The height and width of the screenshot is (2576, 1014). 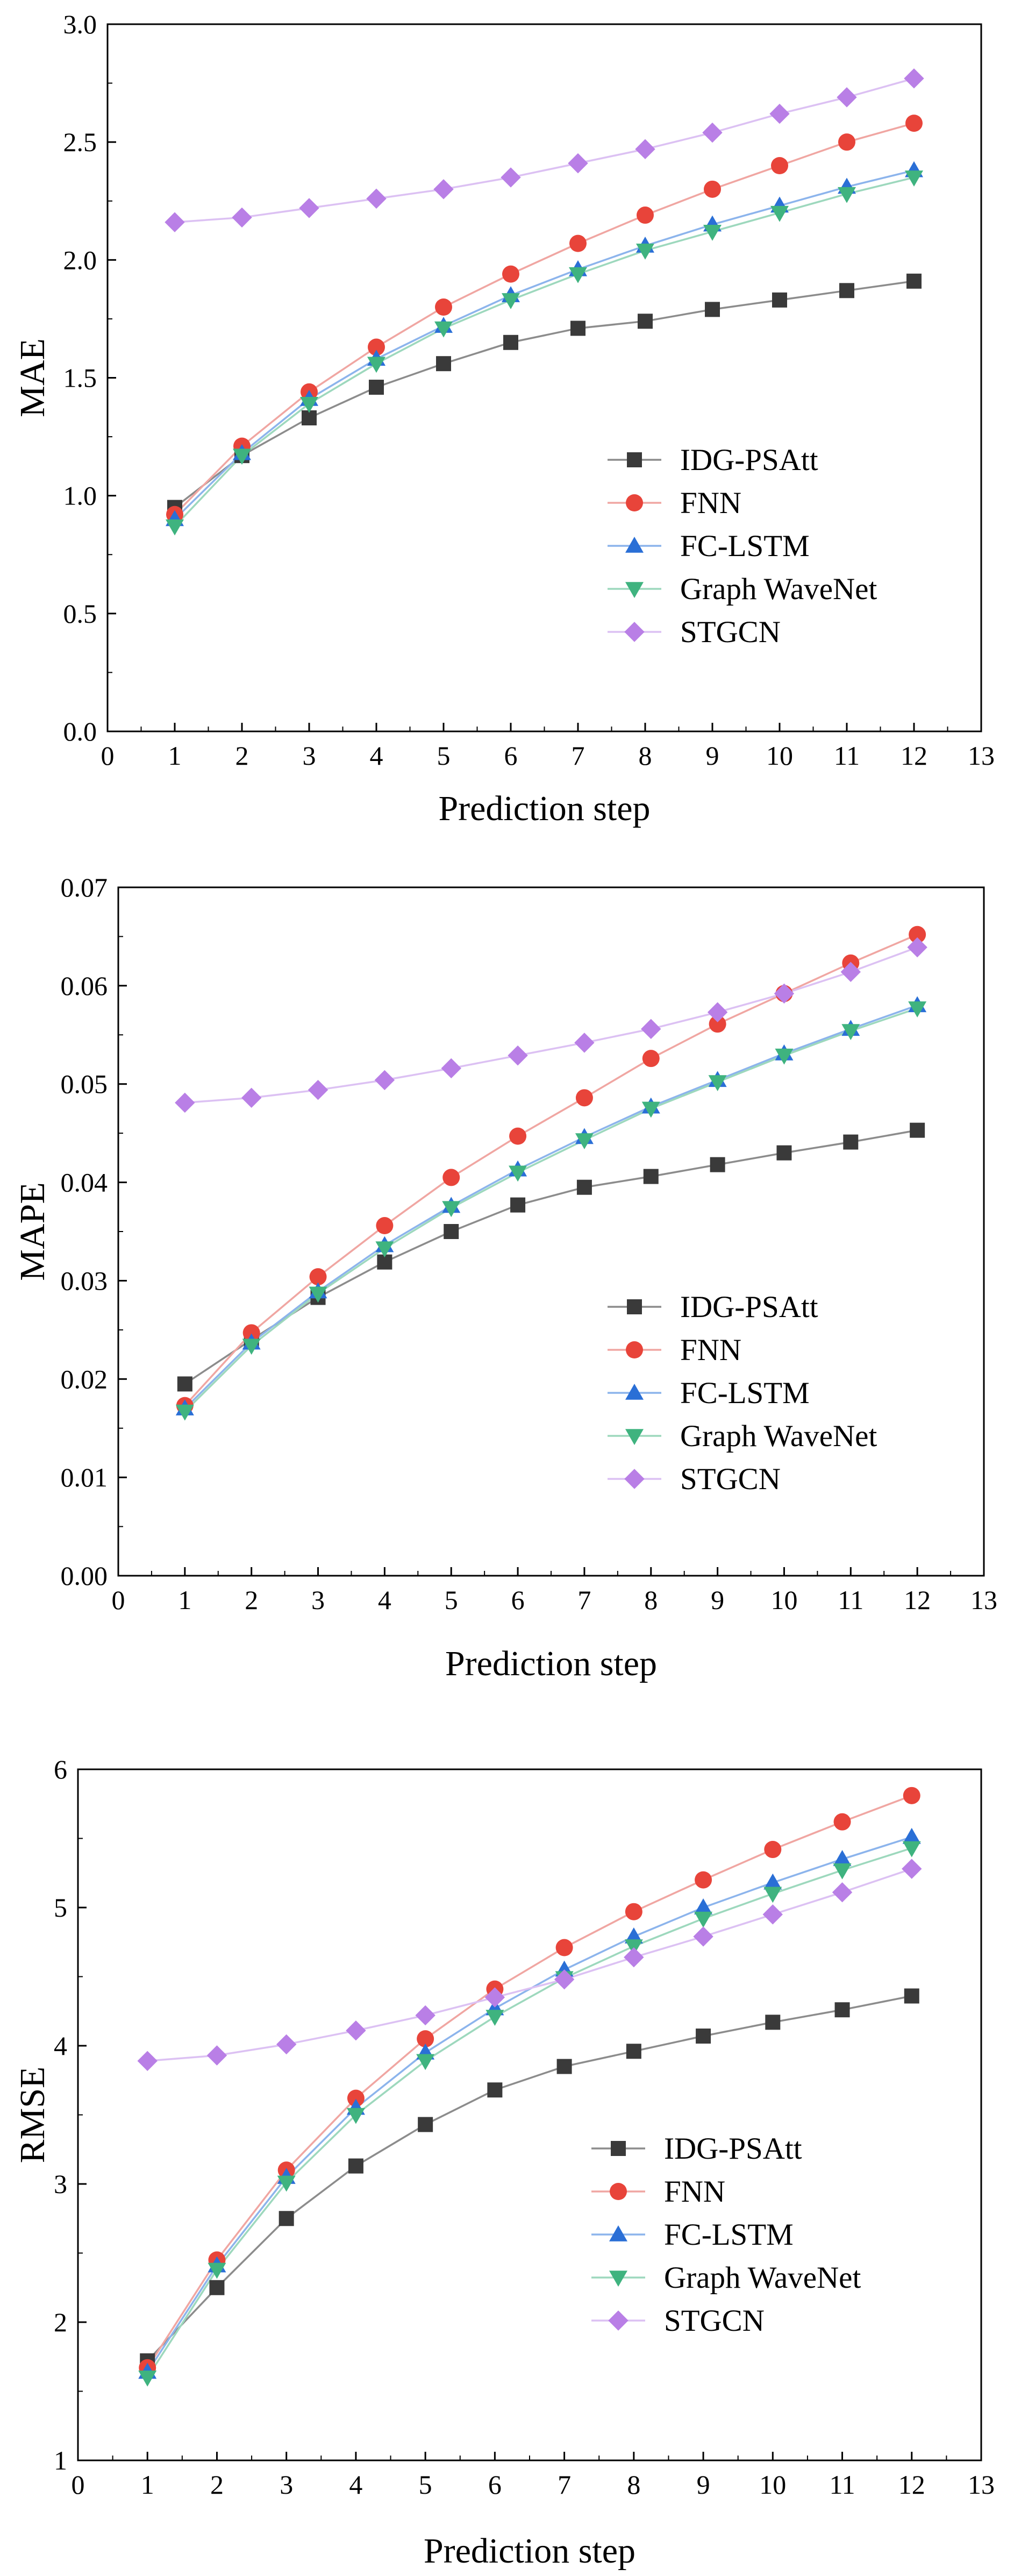 What do you see at coordinates (745, 1393) in the screenshot?
I see `mape-legend-label-fc-lstm: FC-LSTM` at bounding box center [745, 1393].